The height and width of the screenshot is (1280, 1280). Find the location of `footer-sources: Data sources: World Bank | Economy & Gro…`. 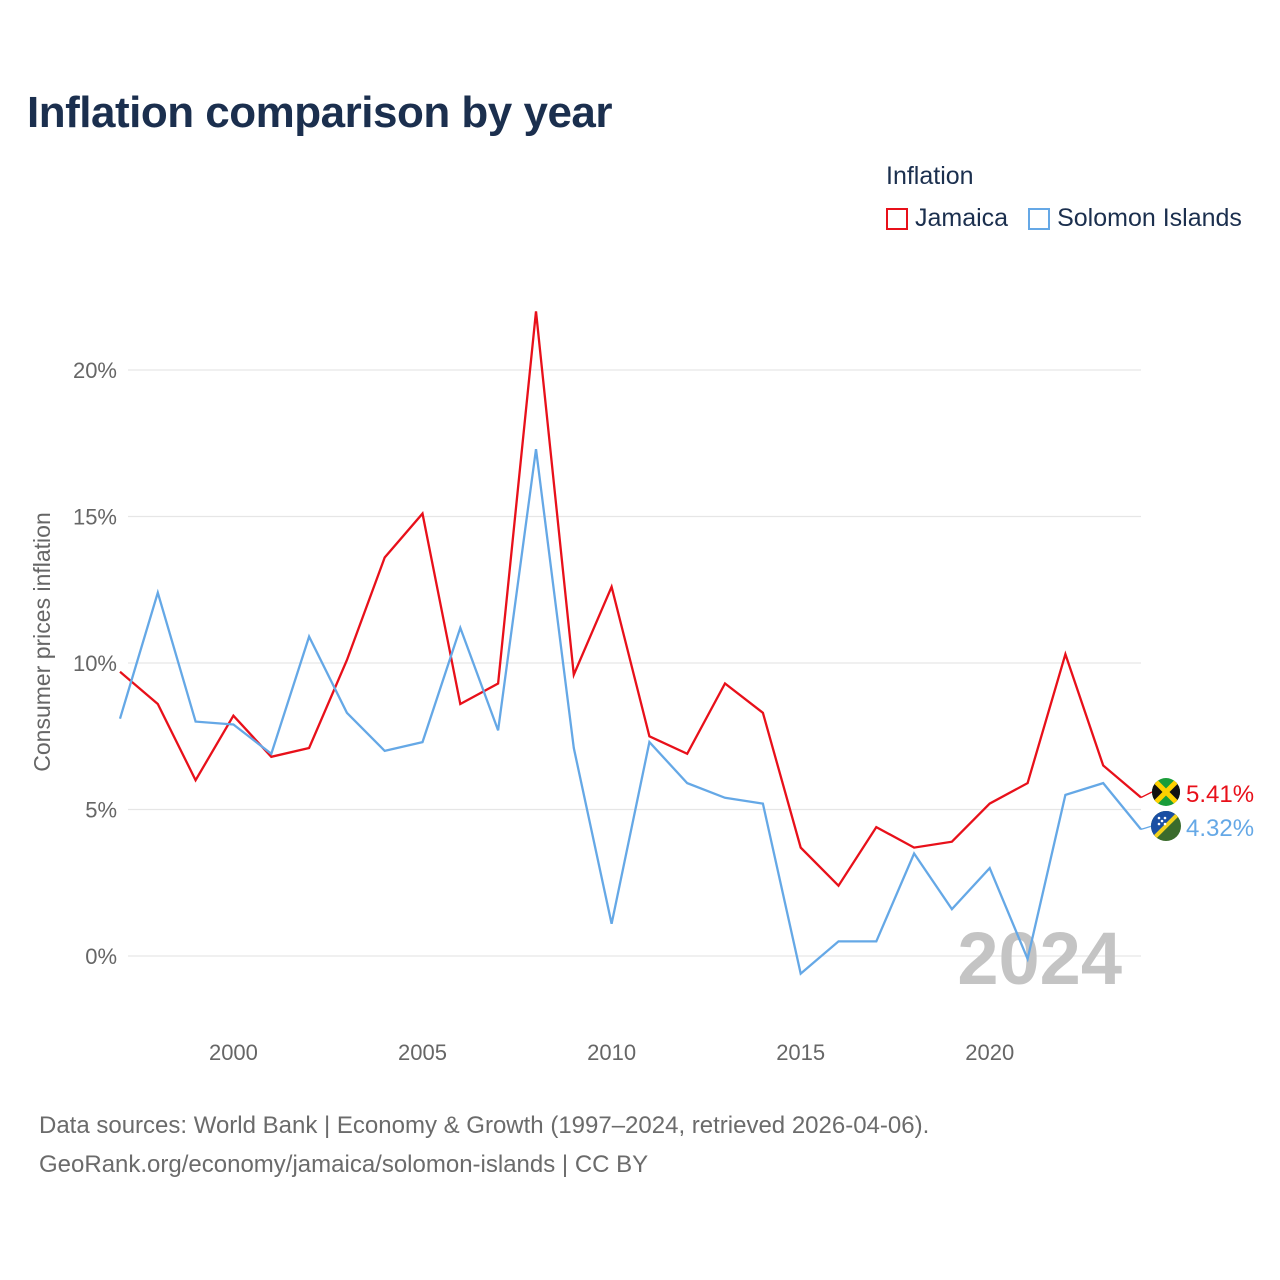

footer-sources: Data sources: World Bank | Economy & Gro… is located at coordinates (484, 1125).